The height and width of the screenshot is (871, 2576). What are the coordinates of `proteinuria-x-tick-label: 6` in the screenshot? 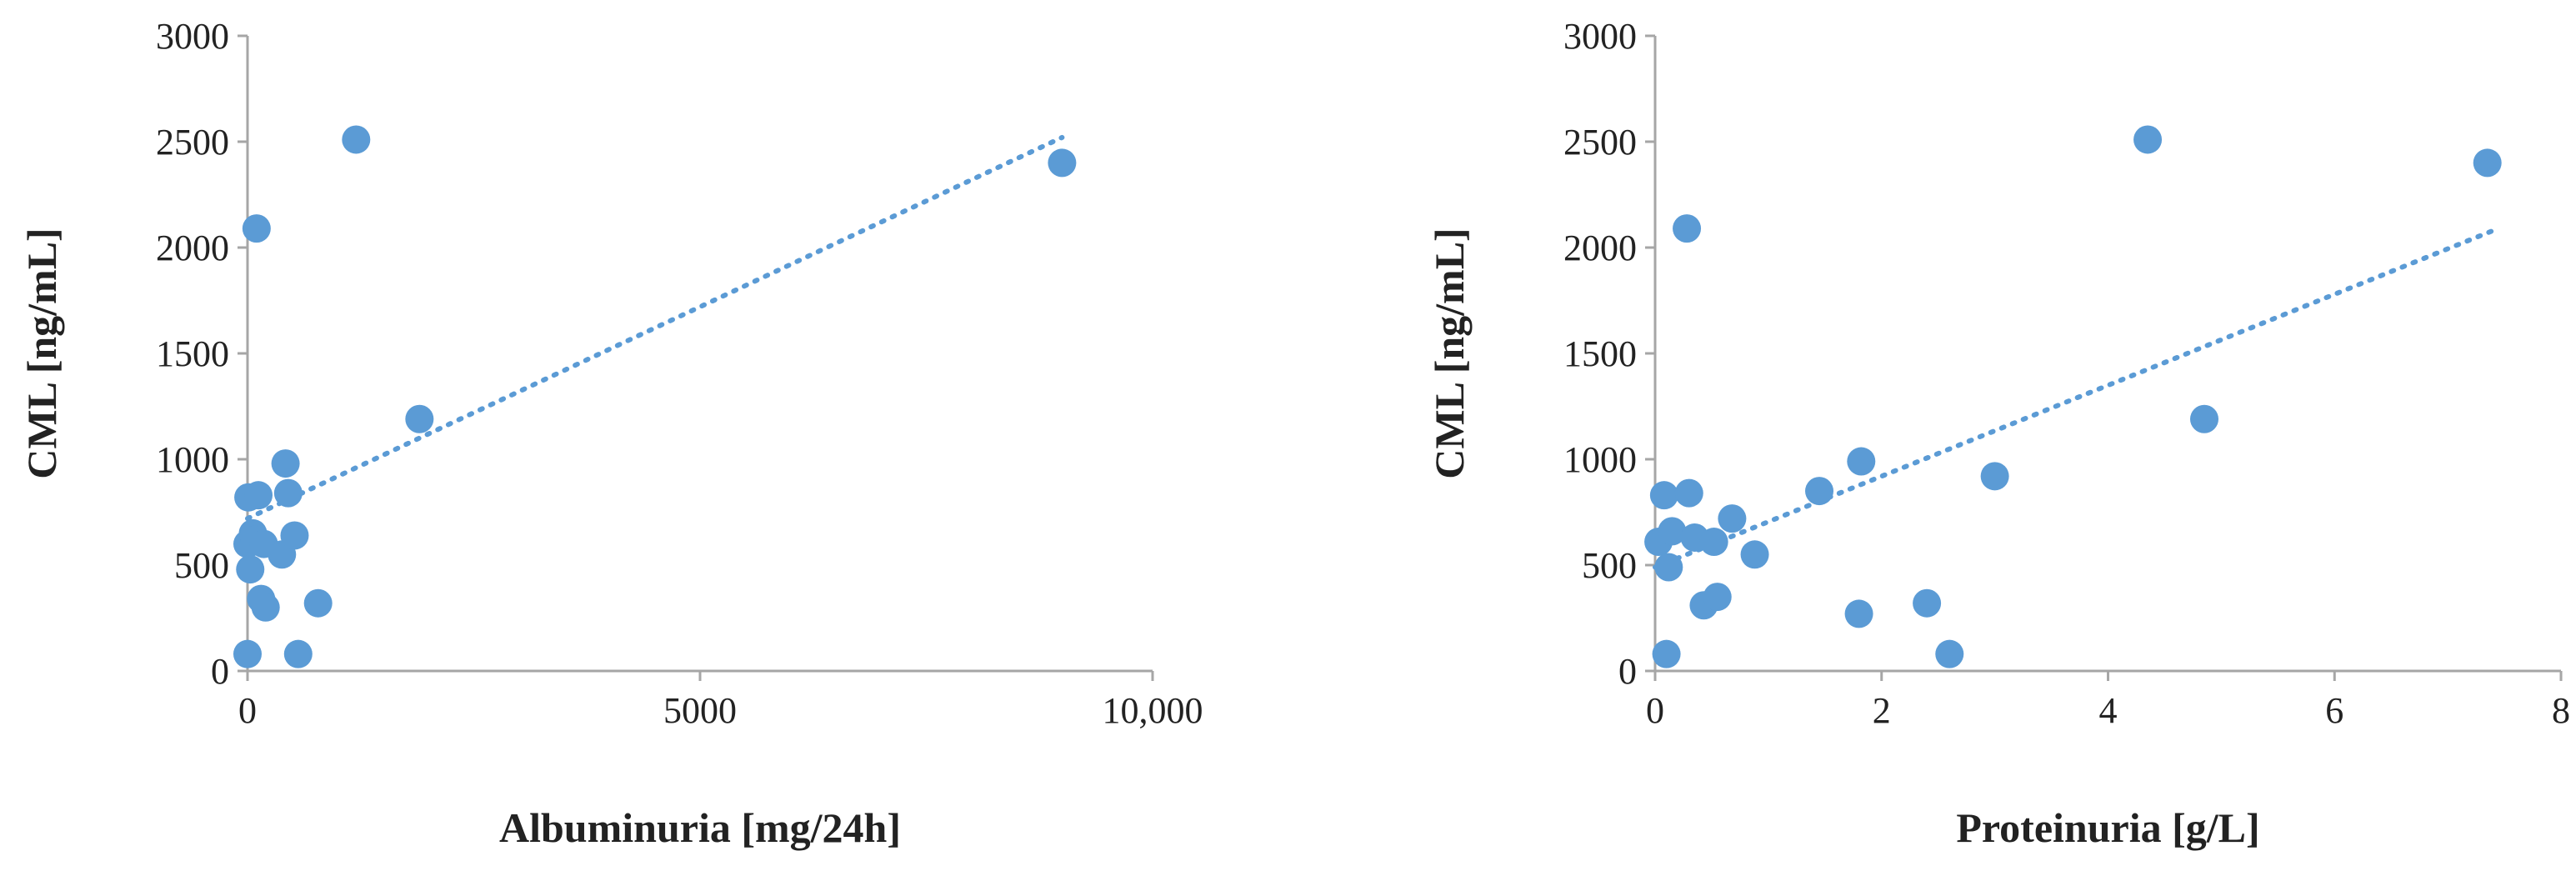 It's located at (2334, 710).